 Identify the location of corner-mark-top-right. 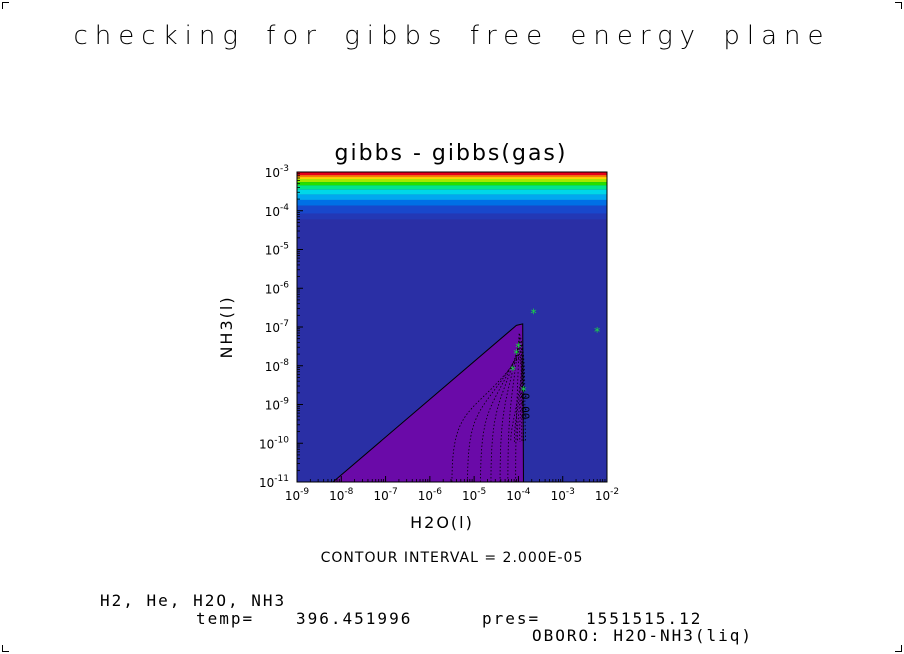
(898, 5).